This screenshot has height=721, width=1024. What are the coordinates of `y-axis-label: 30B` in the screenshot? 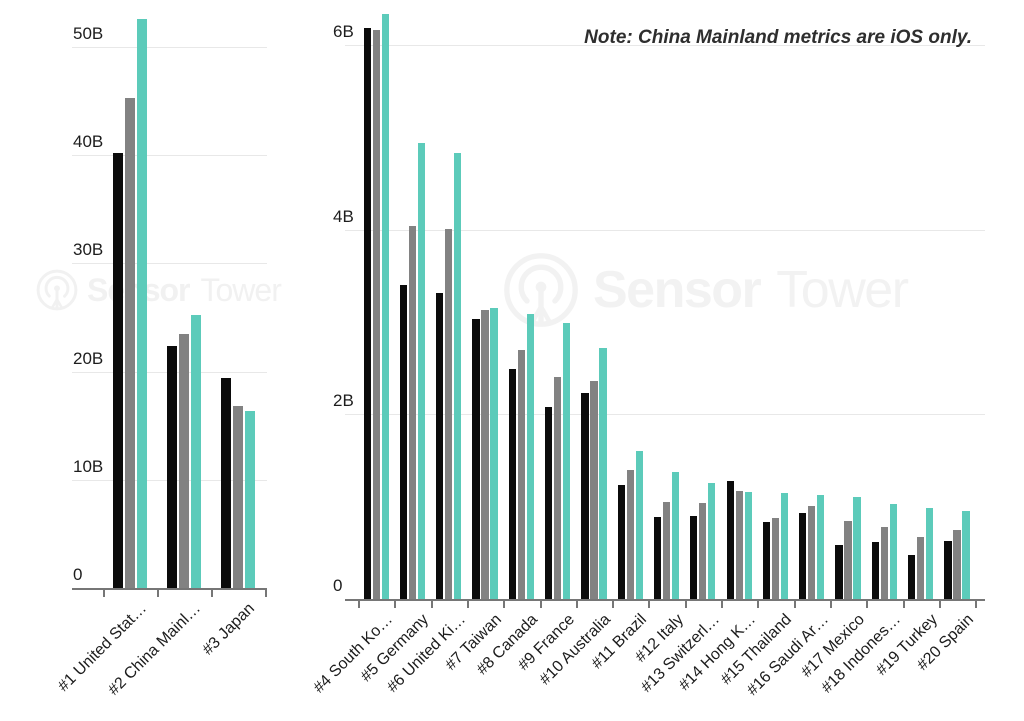 It's located at (88, 250).